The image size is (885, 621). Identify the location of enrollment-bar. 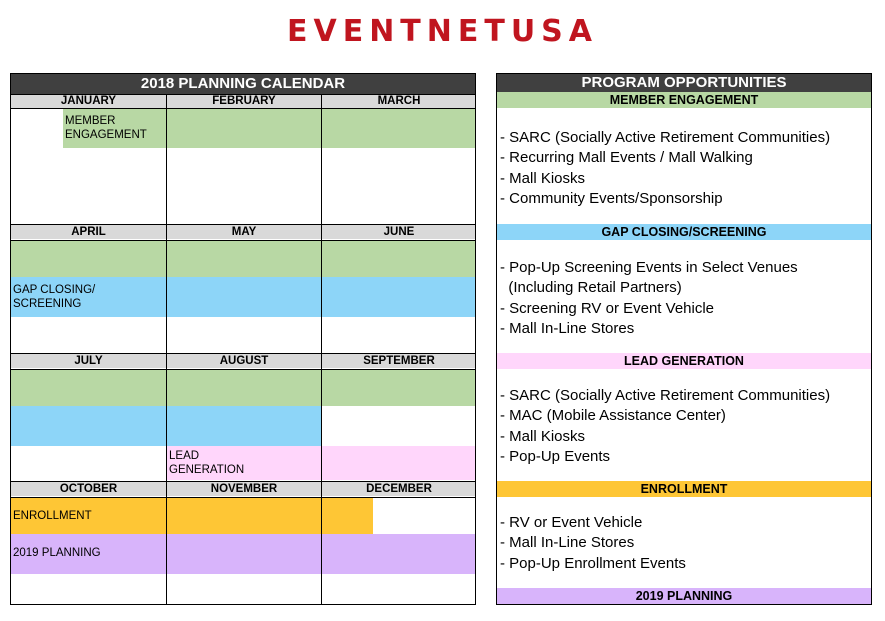
(192, 516).